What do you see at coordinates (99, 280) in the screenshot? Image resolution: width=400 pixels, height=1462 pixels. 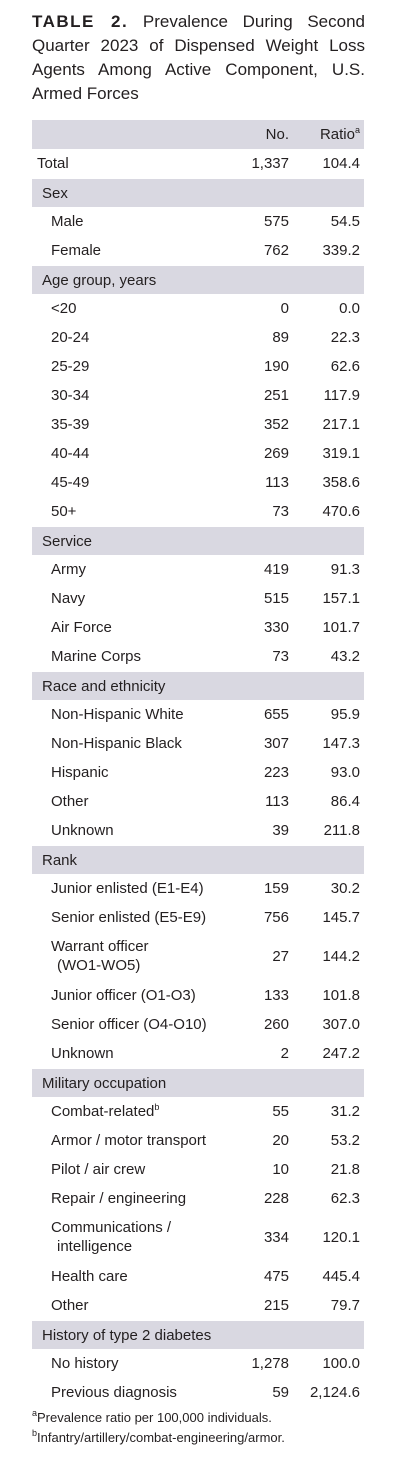 I see `section-name: Age group, years` at bounding box center [99, 280].